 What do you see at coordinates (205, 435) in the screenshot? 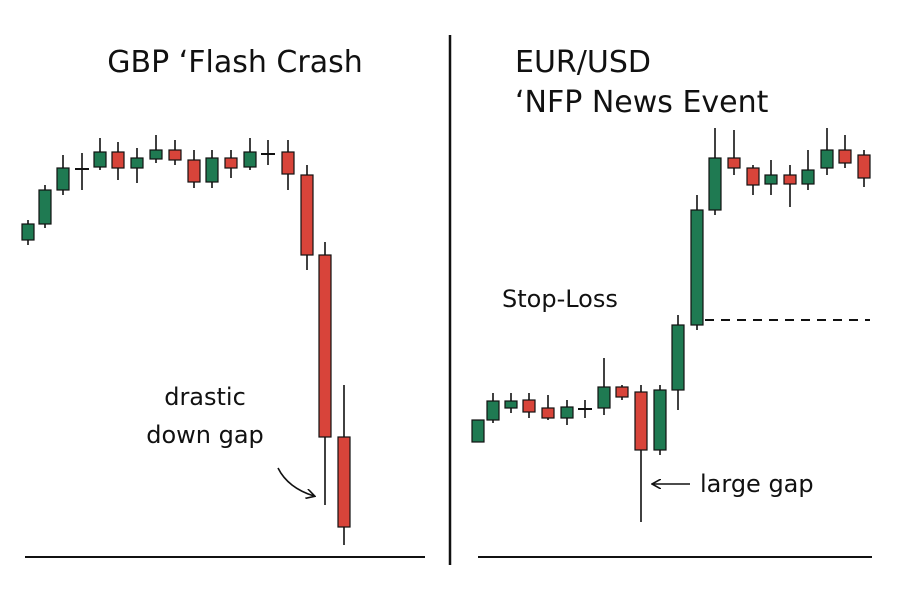
I see `annotation: down gap` at bounding box center [205, 435].